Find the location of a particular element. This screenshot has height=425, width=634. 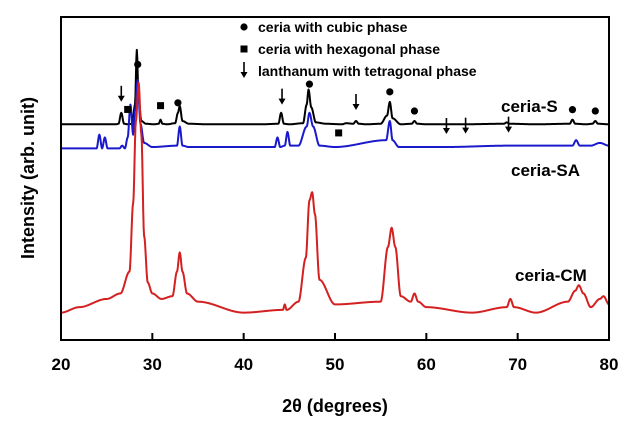

peak-markers is located at coordinates (358, 98).